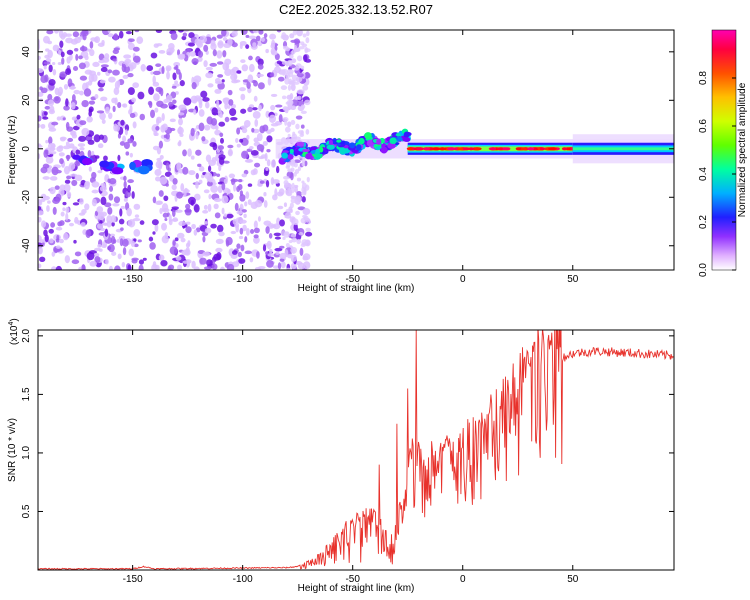 This screenshot has height=600, width=750. Describe the element at coordinates (463, 279) in the screenshot. I see `spectrogram-xtick-label: 0` at that location.